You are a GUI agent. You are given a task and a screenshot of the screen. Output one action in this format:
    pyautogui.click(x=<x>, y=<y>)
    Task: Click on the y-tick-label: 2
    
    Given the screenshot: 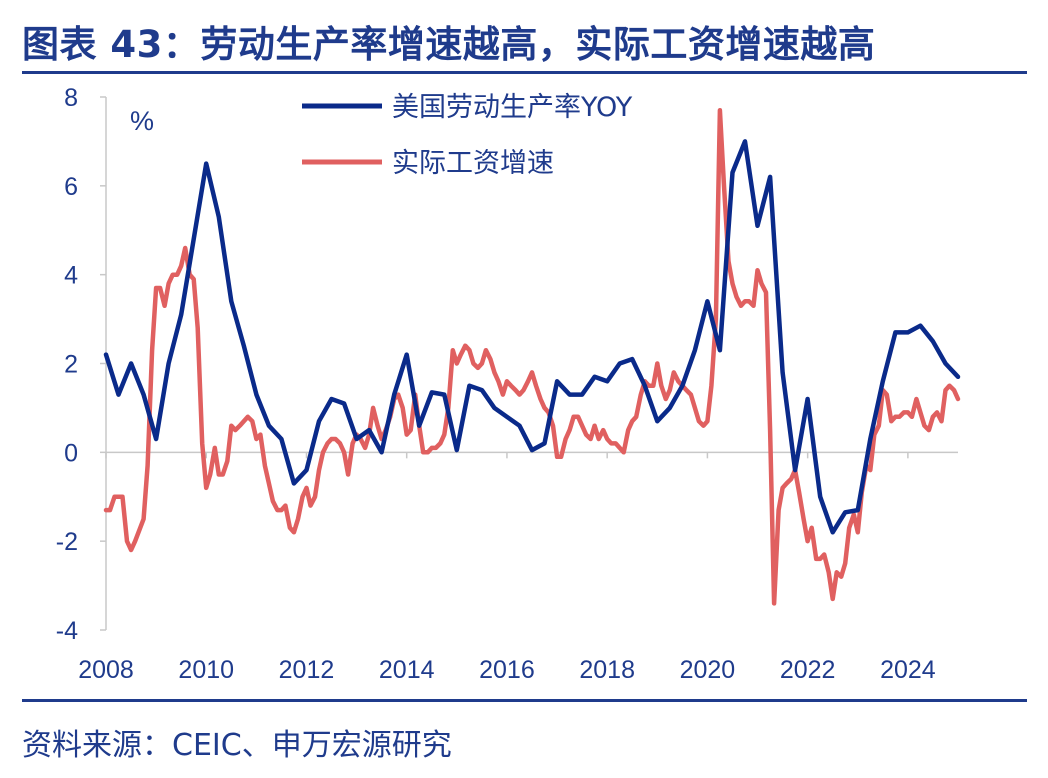 What is the action you would take?
    pyautogui.click(x=71, y=365)
    